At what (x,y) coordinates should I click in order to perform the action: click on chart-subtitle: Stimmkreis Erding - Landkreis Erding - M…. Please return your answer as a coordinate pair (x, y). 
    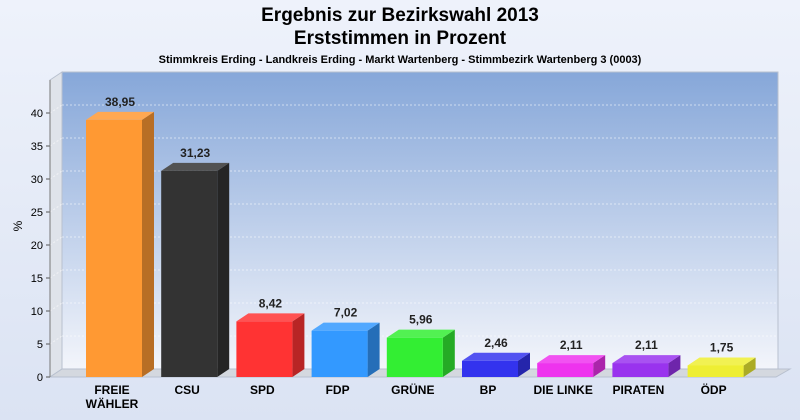
    Looking at the image, I should click on (400, 60).